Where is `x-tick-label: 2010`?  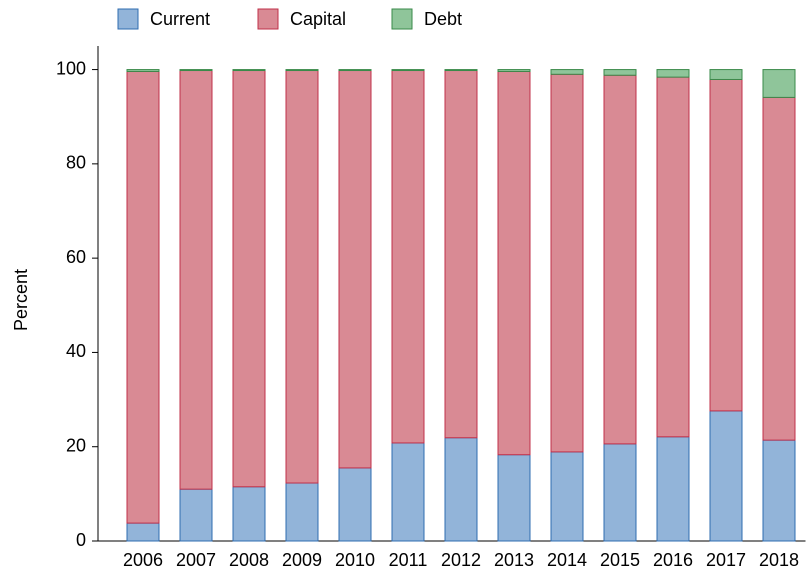 x-tick-label: 2010 is located at coordinates (355, 560).